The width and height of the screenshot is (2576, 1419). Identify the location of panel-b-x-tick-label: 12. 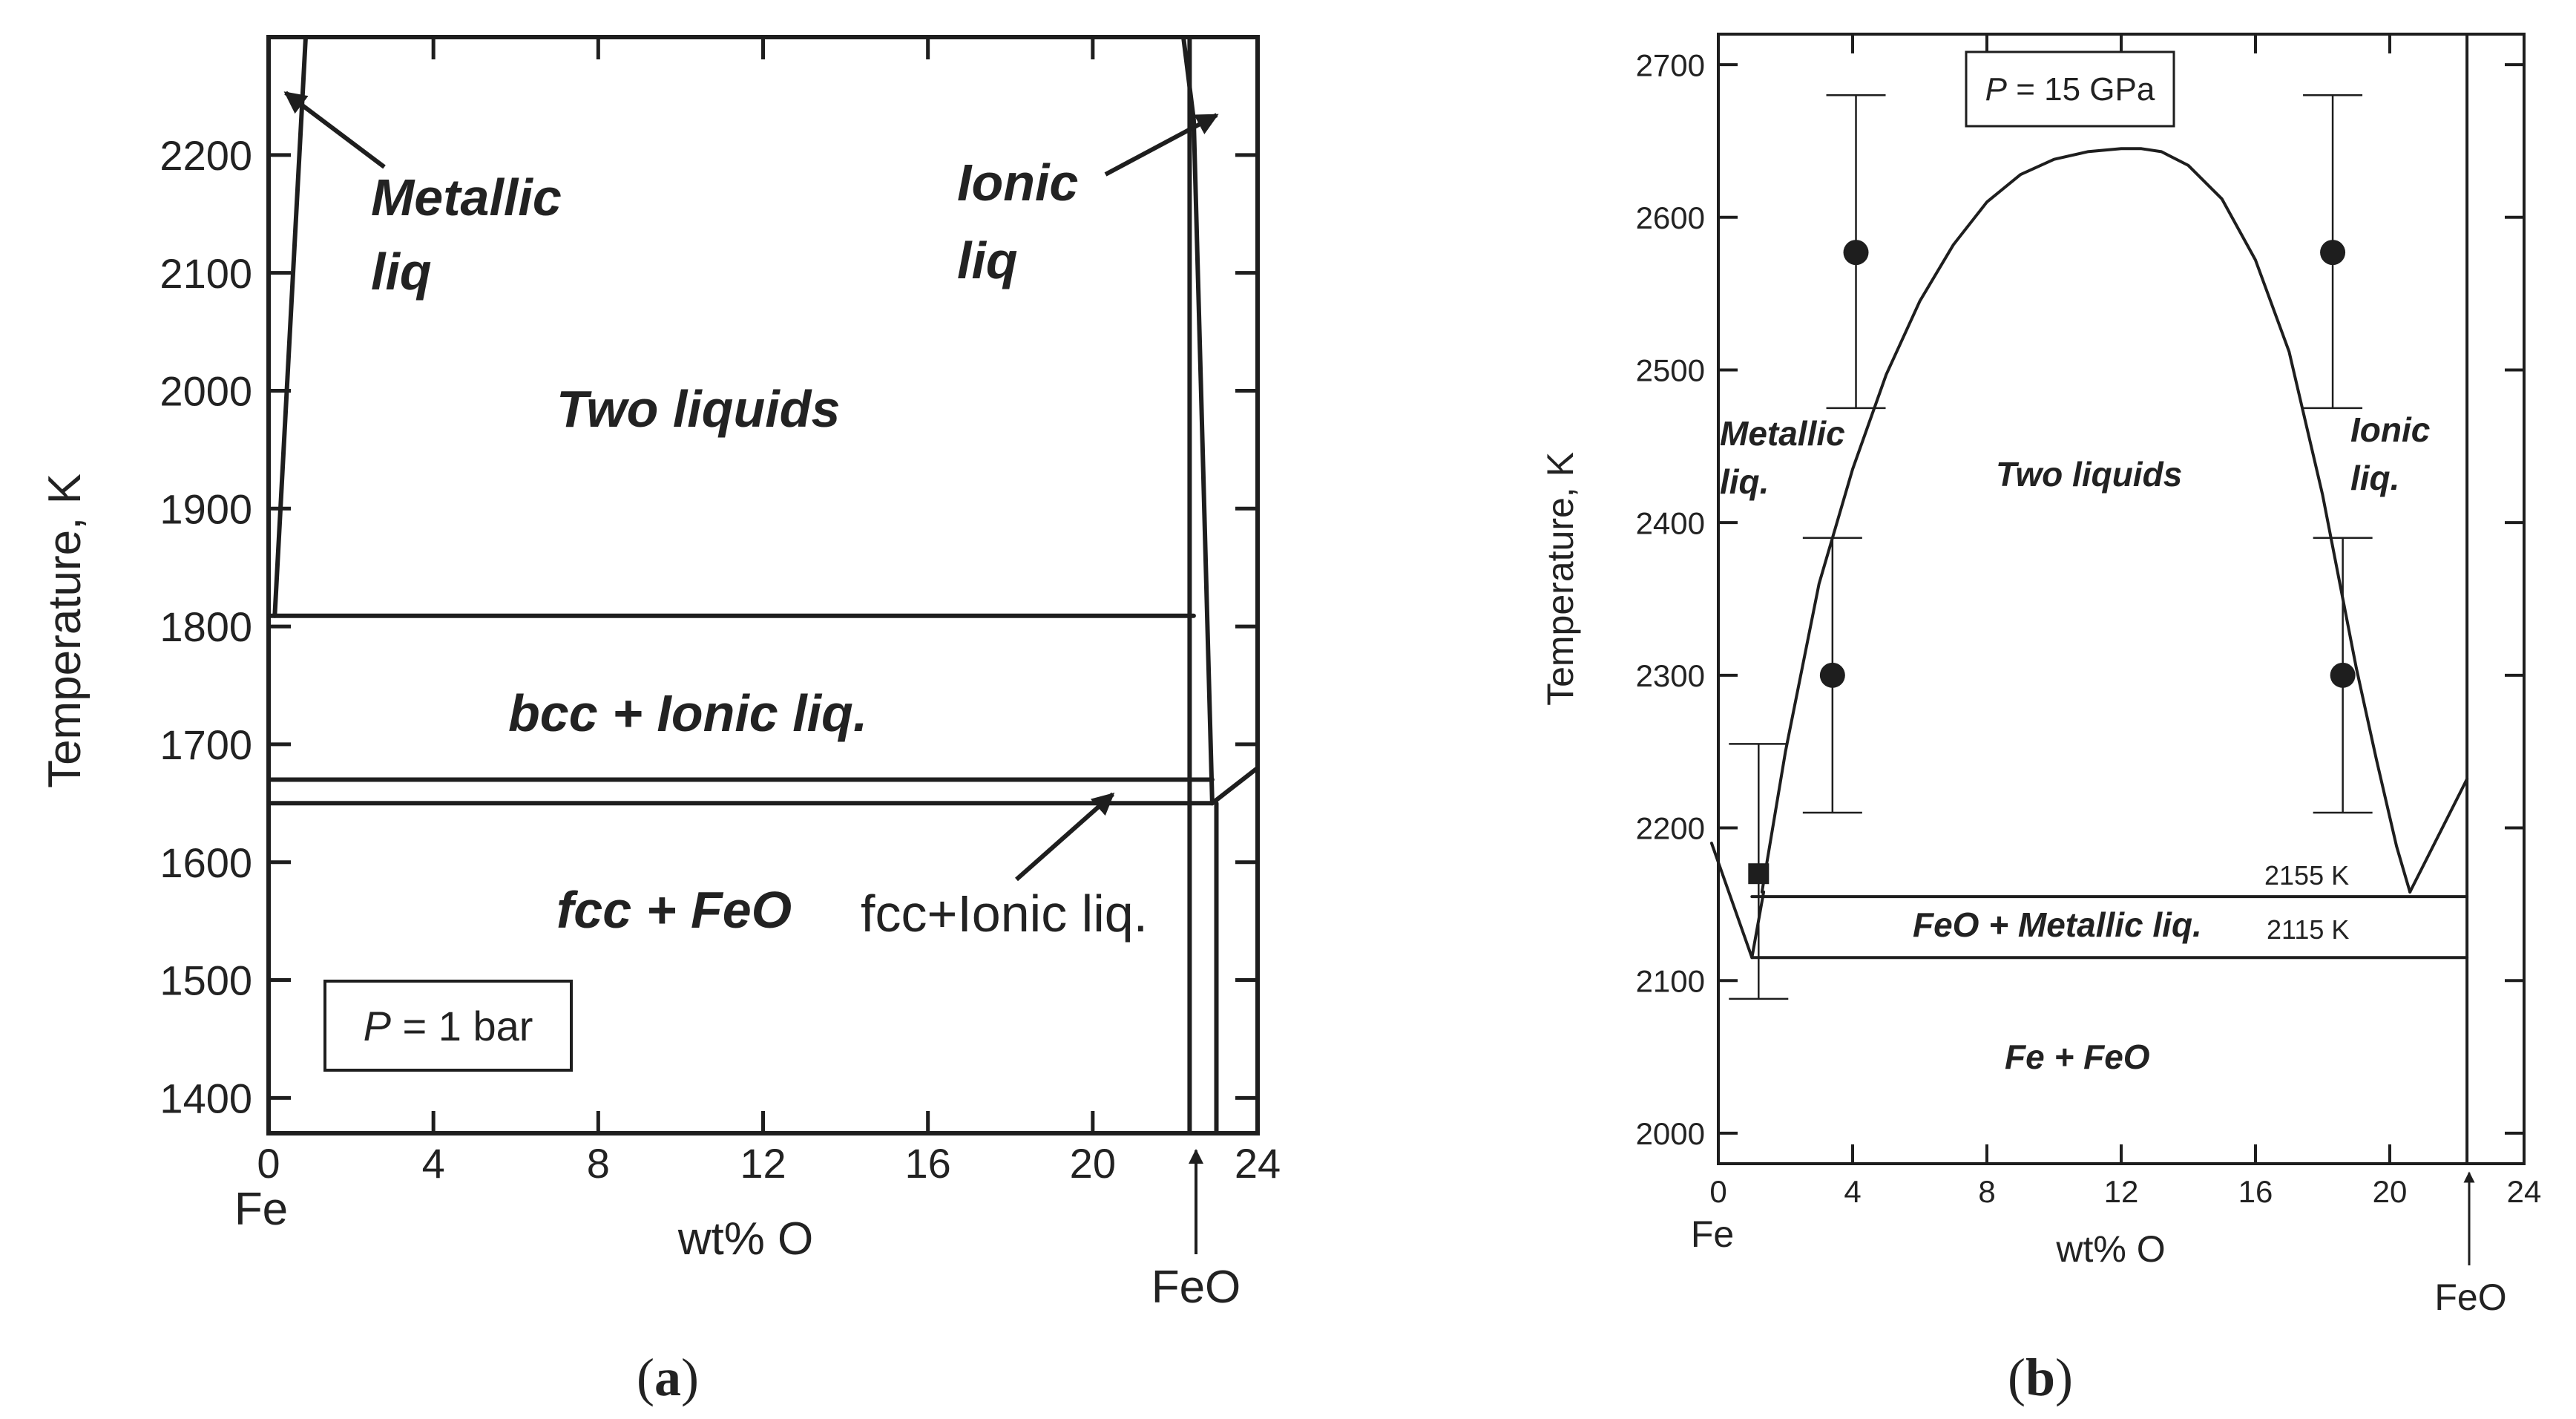
(2121, 1191).